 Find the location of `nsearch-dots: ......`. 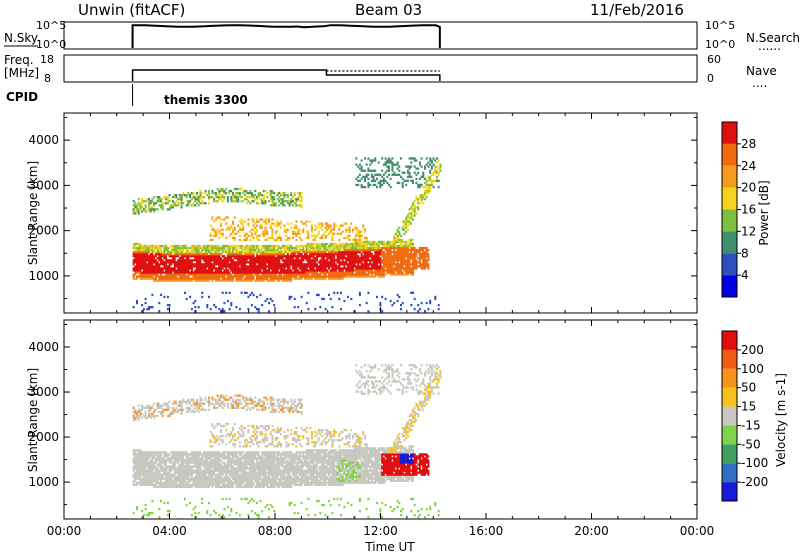

nsearch-dots: ...... is located at coordinates (769, 46).